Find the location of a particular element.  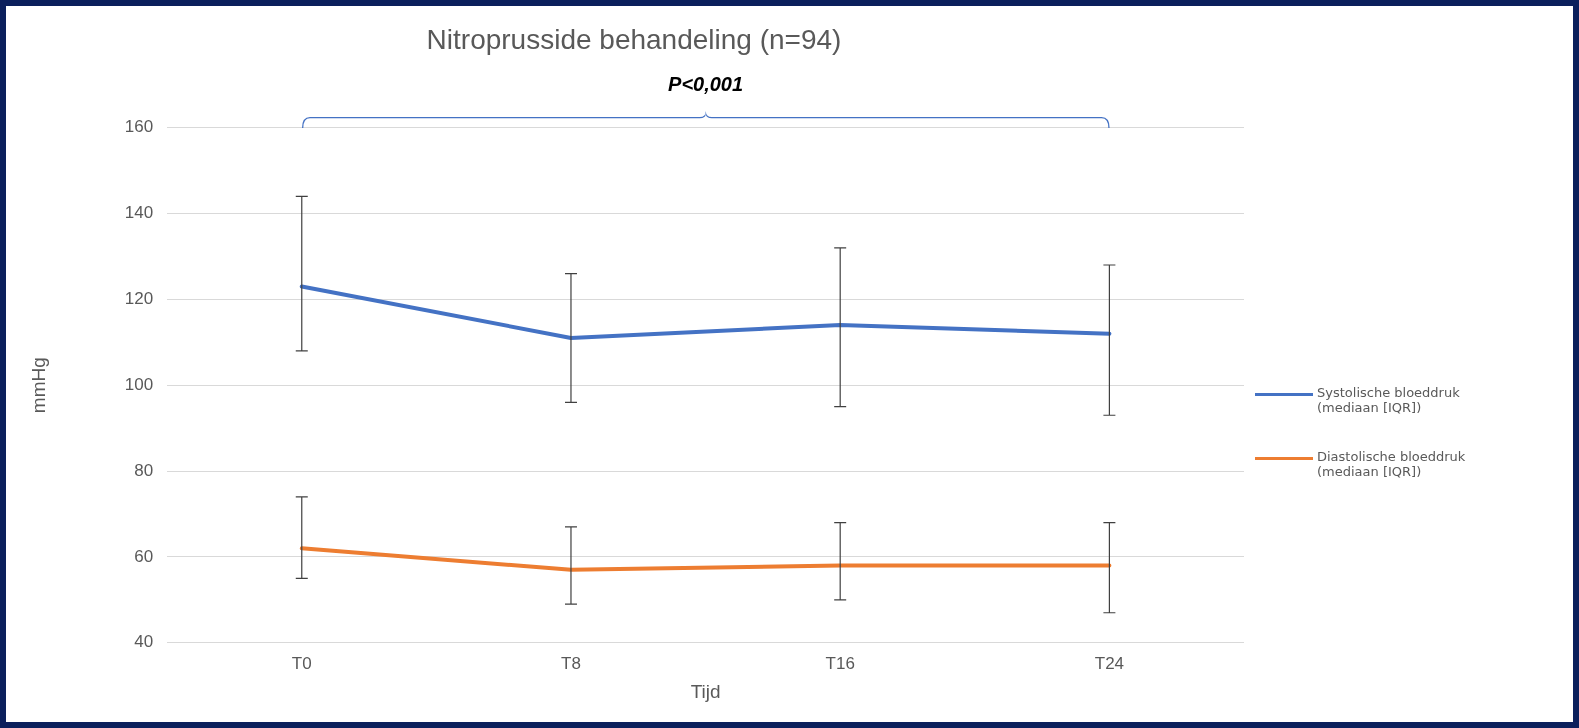

legend-label: Systolische bloeddruk (mediaan [IQR]) is located at coordinates (1389, 400).